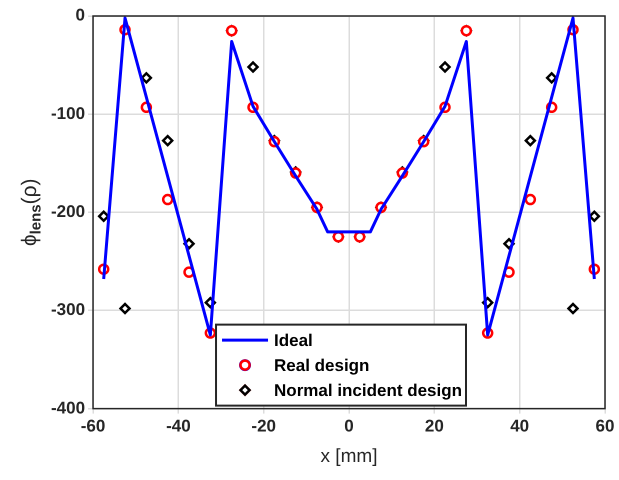 The image size is (619, 480). I want to click on y-tick-label: -400, so click(68, 408).